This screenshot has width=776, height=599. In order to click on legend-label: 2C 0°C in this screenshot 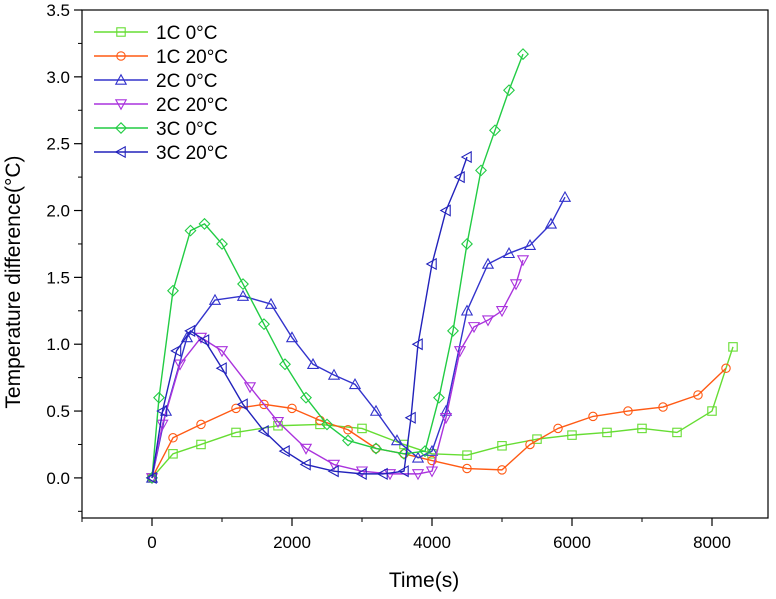, I will do `click(186, 81)`.